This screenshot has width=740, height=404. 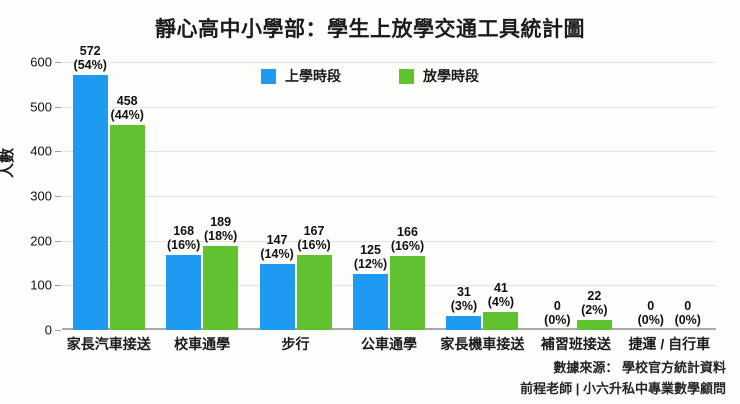 I want to click on bar-value-label: 166 (16%), so click(x=407, y=239).